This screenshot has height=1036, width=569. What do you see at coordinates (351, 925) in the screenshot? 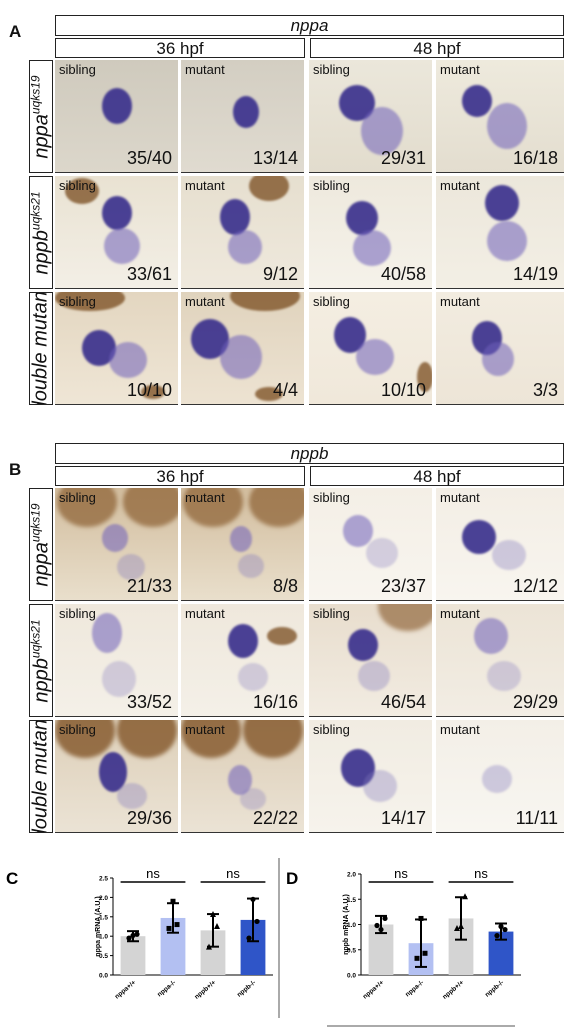
I see `y-tick-label: 1.0` at bounding box center [351, 925].